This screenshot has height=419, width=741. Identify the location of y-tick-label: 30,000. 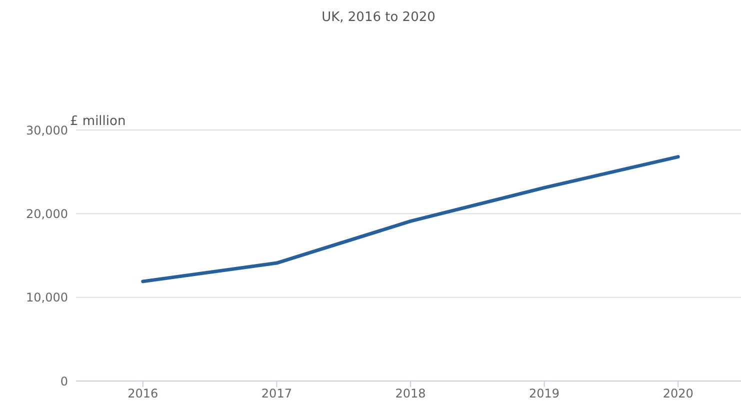
(47, 130).